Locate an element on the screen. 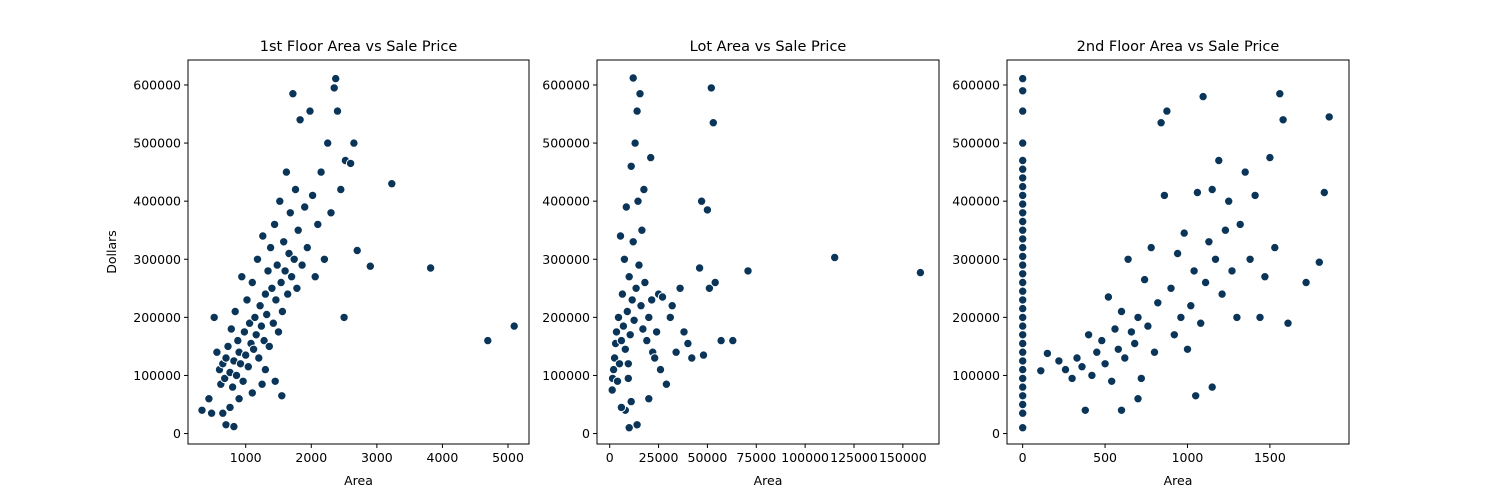 Image resolution: width=1500 pixels, height=500 pixels. x-tick-label: 25000 is located at coordinates (659, 457).